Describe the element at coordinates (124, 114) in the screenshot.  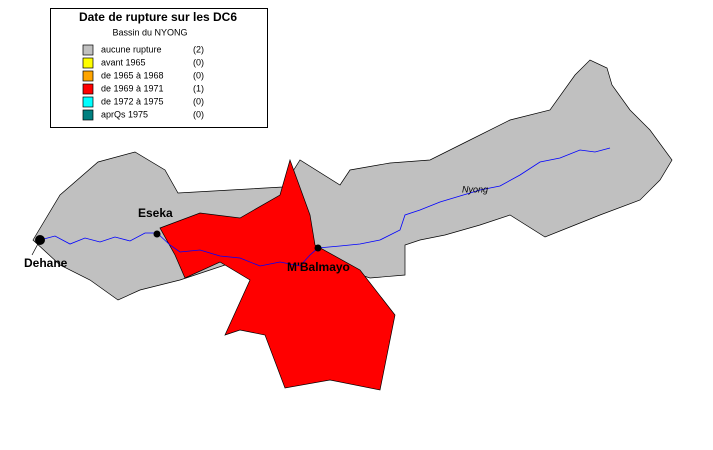
I see `legend-label: aprQs 1975` at that location.